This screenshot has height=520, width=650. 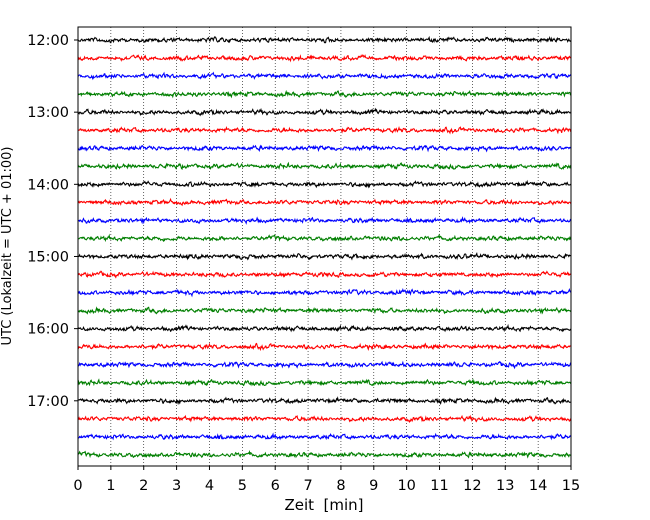 I want to click on x-tick-label-14: 14, so click(x=538, y=486).